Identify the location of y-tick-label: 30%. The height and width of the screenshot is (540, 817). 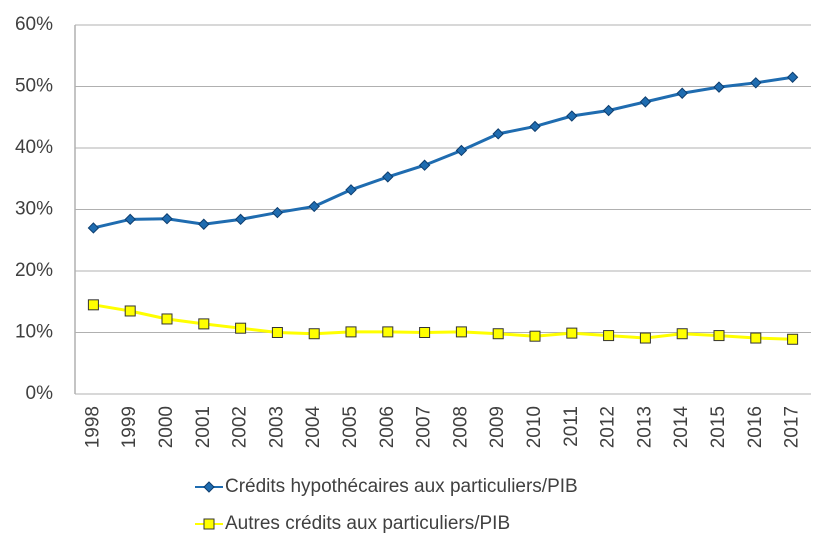
(34, 209).